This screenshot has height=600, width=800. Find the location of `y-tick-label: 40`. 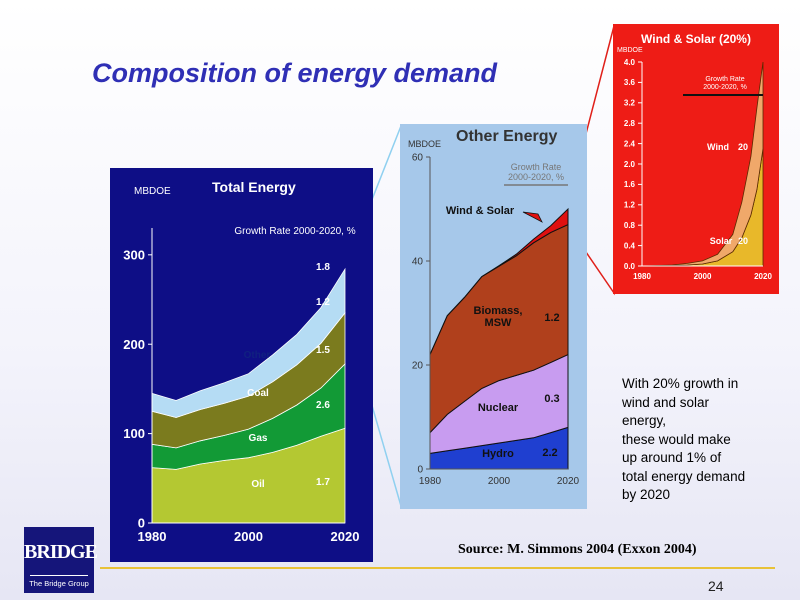

y-tick-label: 40 is located at coordinates (418, 262).